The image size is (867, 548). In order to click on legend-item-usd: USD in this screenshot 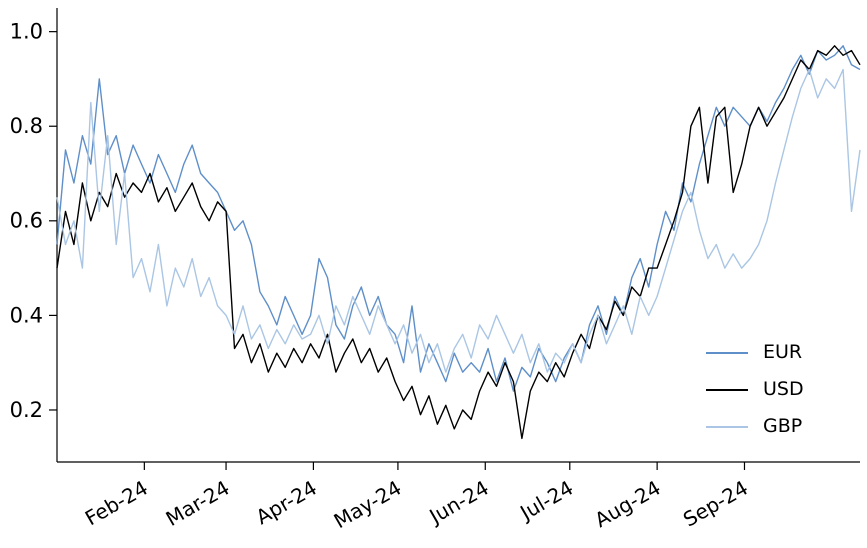, I will do `click(755, 389)`.